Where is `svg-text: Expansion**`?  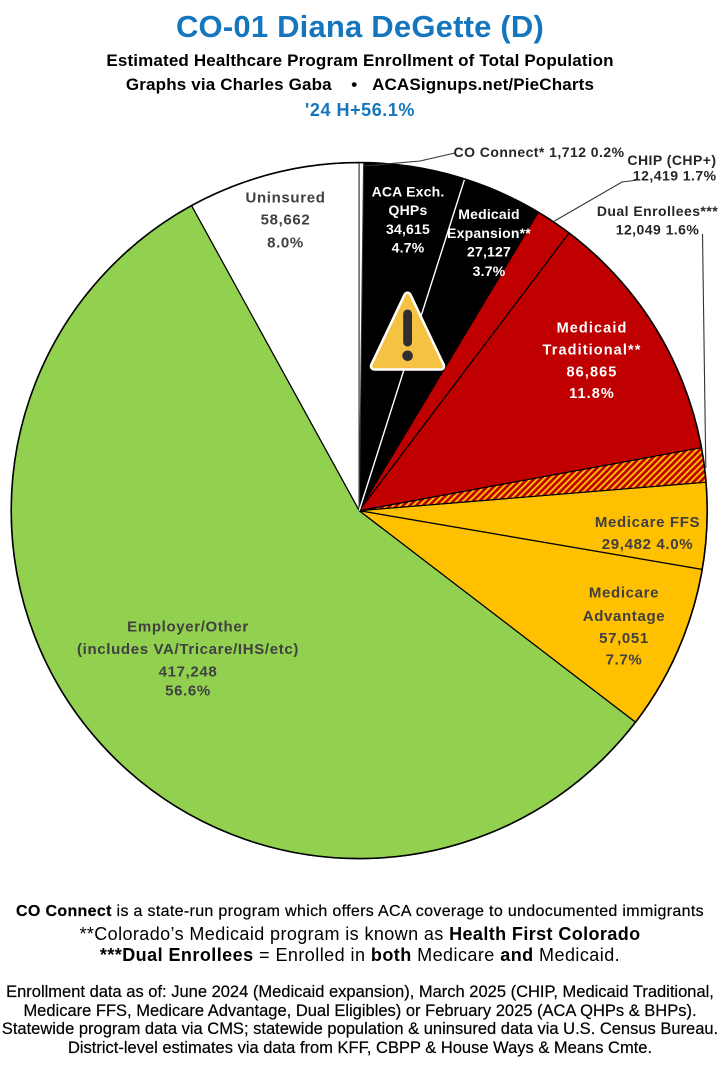
svg-text: Expansion** is located at coordinates (489, 233).